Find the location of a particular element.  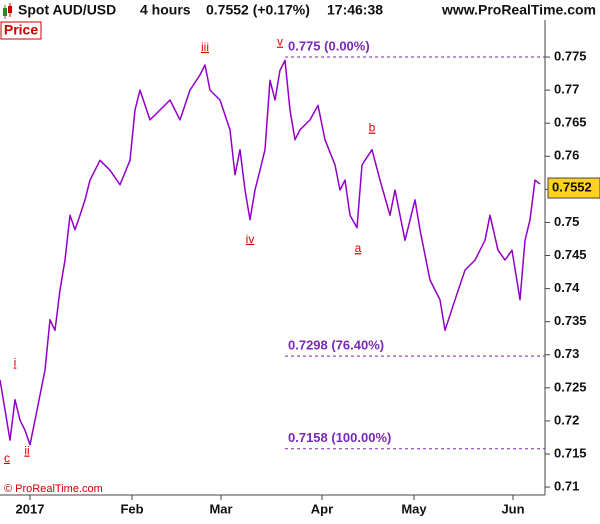

y-tick-label: 0.72 is located at coordinates (566, 419).